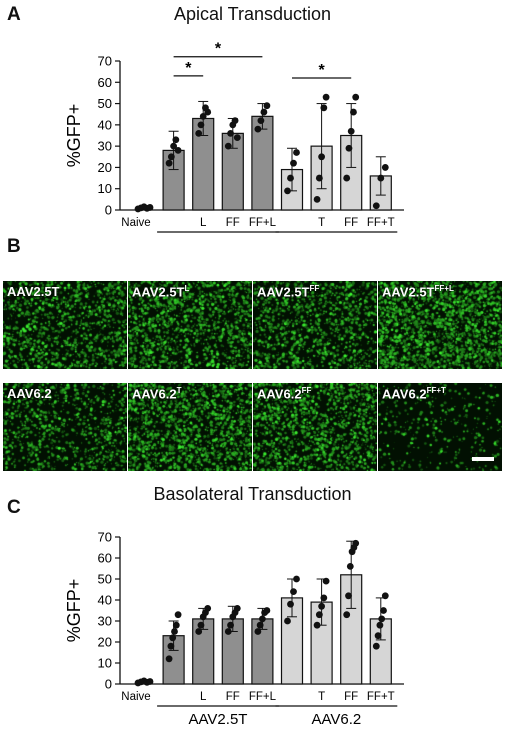 This screenshot has width=505, height=732. I want to click on panel-label-b: B, so click(14, 246).